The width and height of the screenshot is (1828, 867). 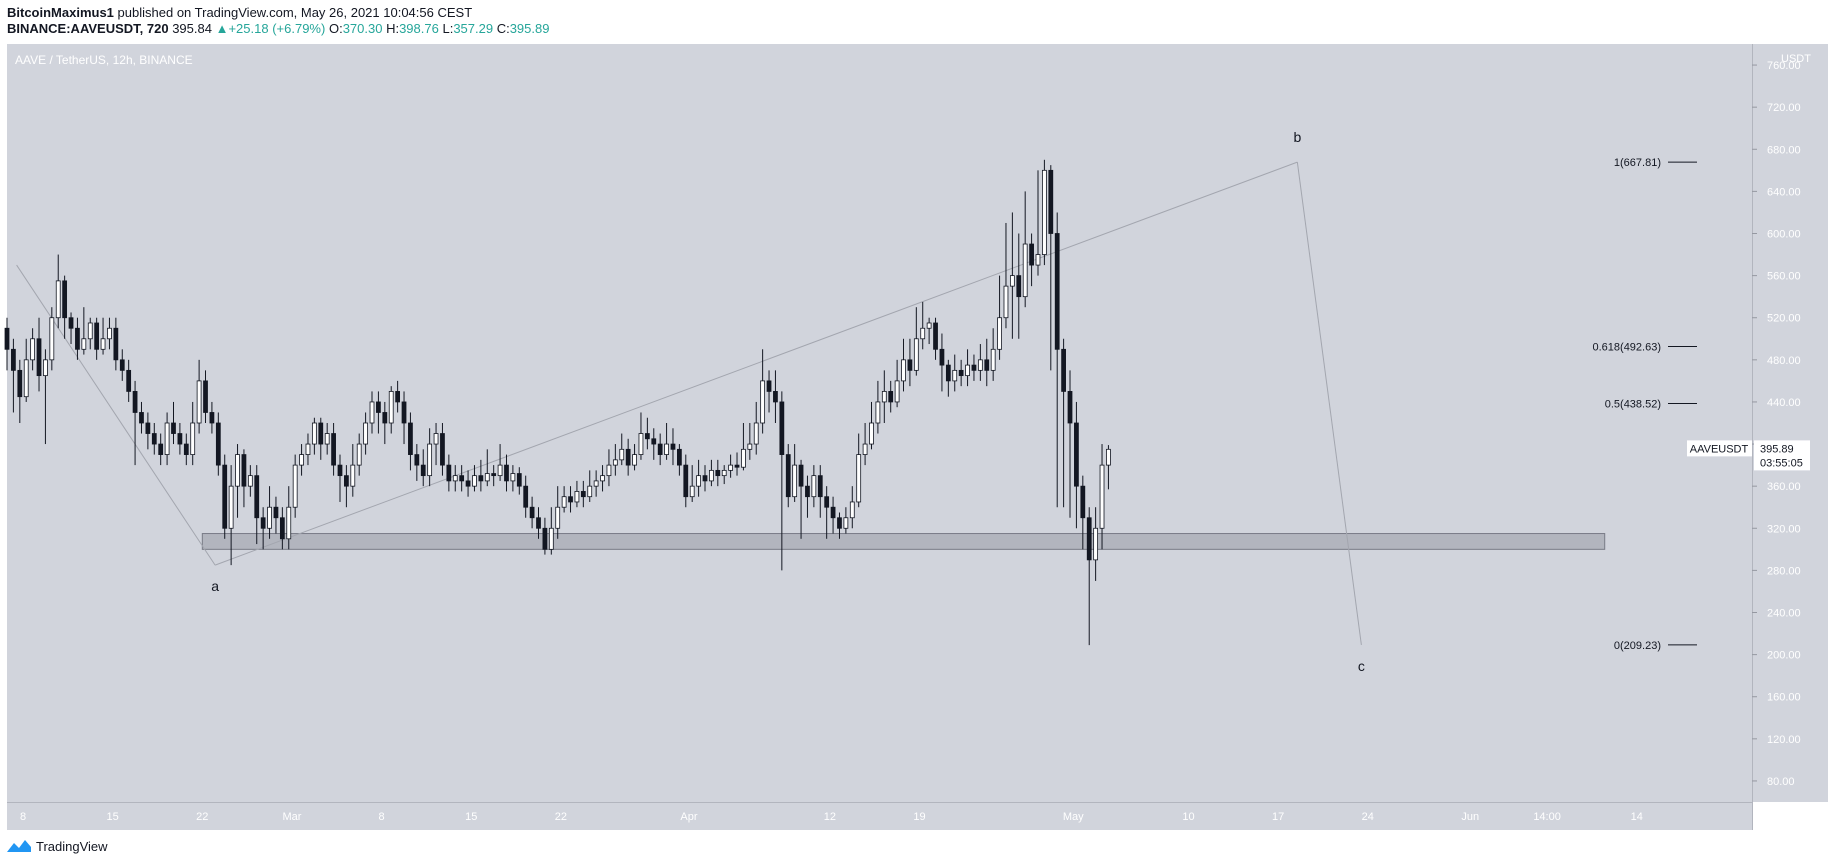 What do you see at coordinates (1784, 319) in the screenshot?
I see `y-tick-label: 520.00` at bounding box center [1784, 319].